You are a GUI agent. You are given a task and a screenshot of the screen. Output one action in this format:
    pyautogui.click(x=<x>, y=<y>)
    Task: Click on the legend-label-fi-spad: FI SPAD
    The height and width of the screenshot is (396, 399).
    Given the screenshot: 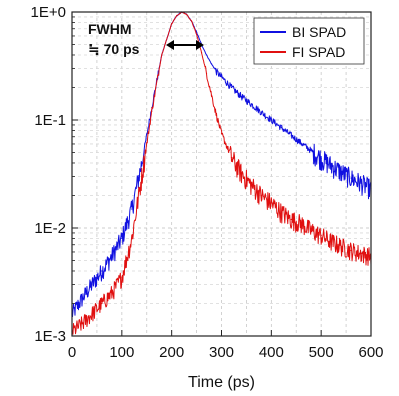 What is the action you would take?
    pyautogui.click(x=318, y=52)
    